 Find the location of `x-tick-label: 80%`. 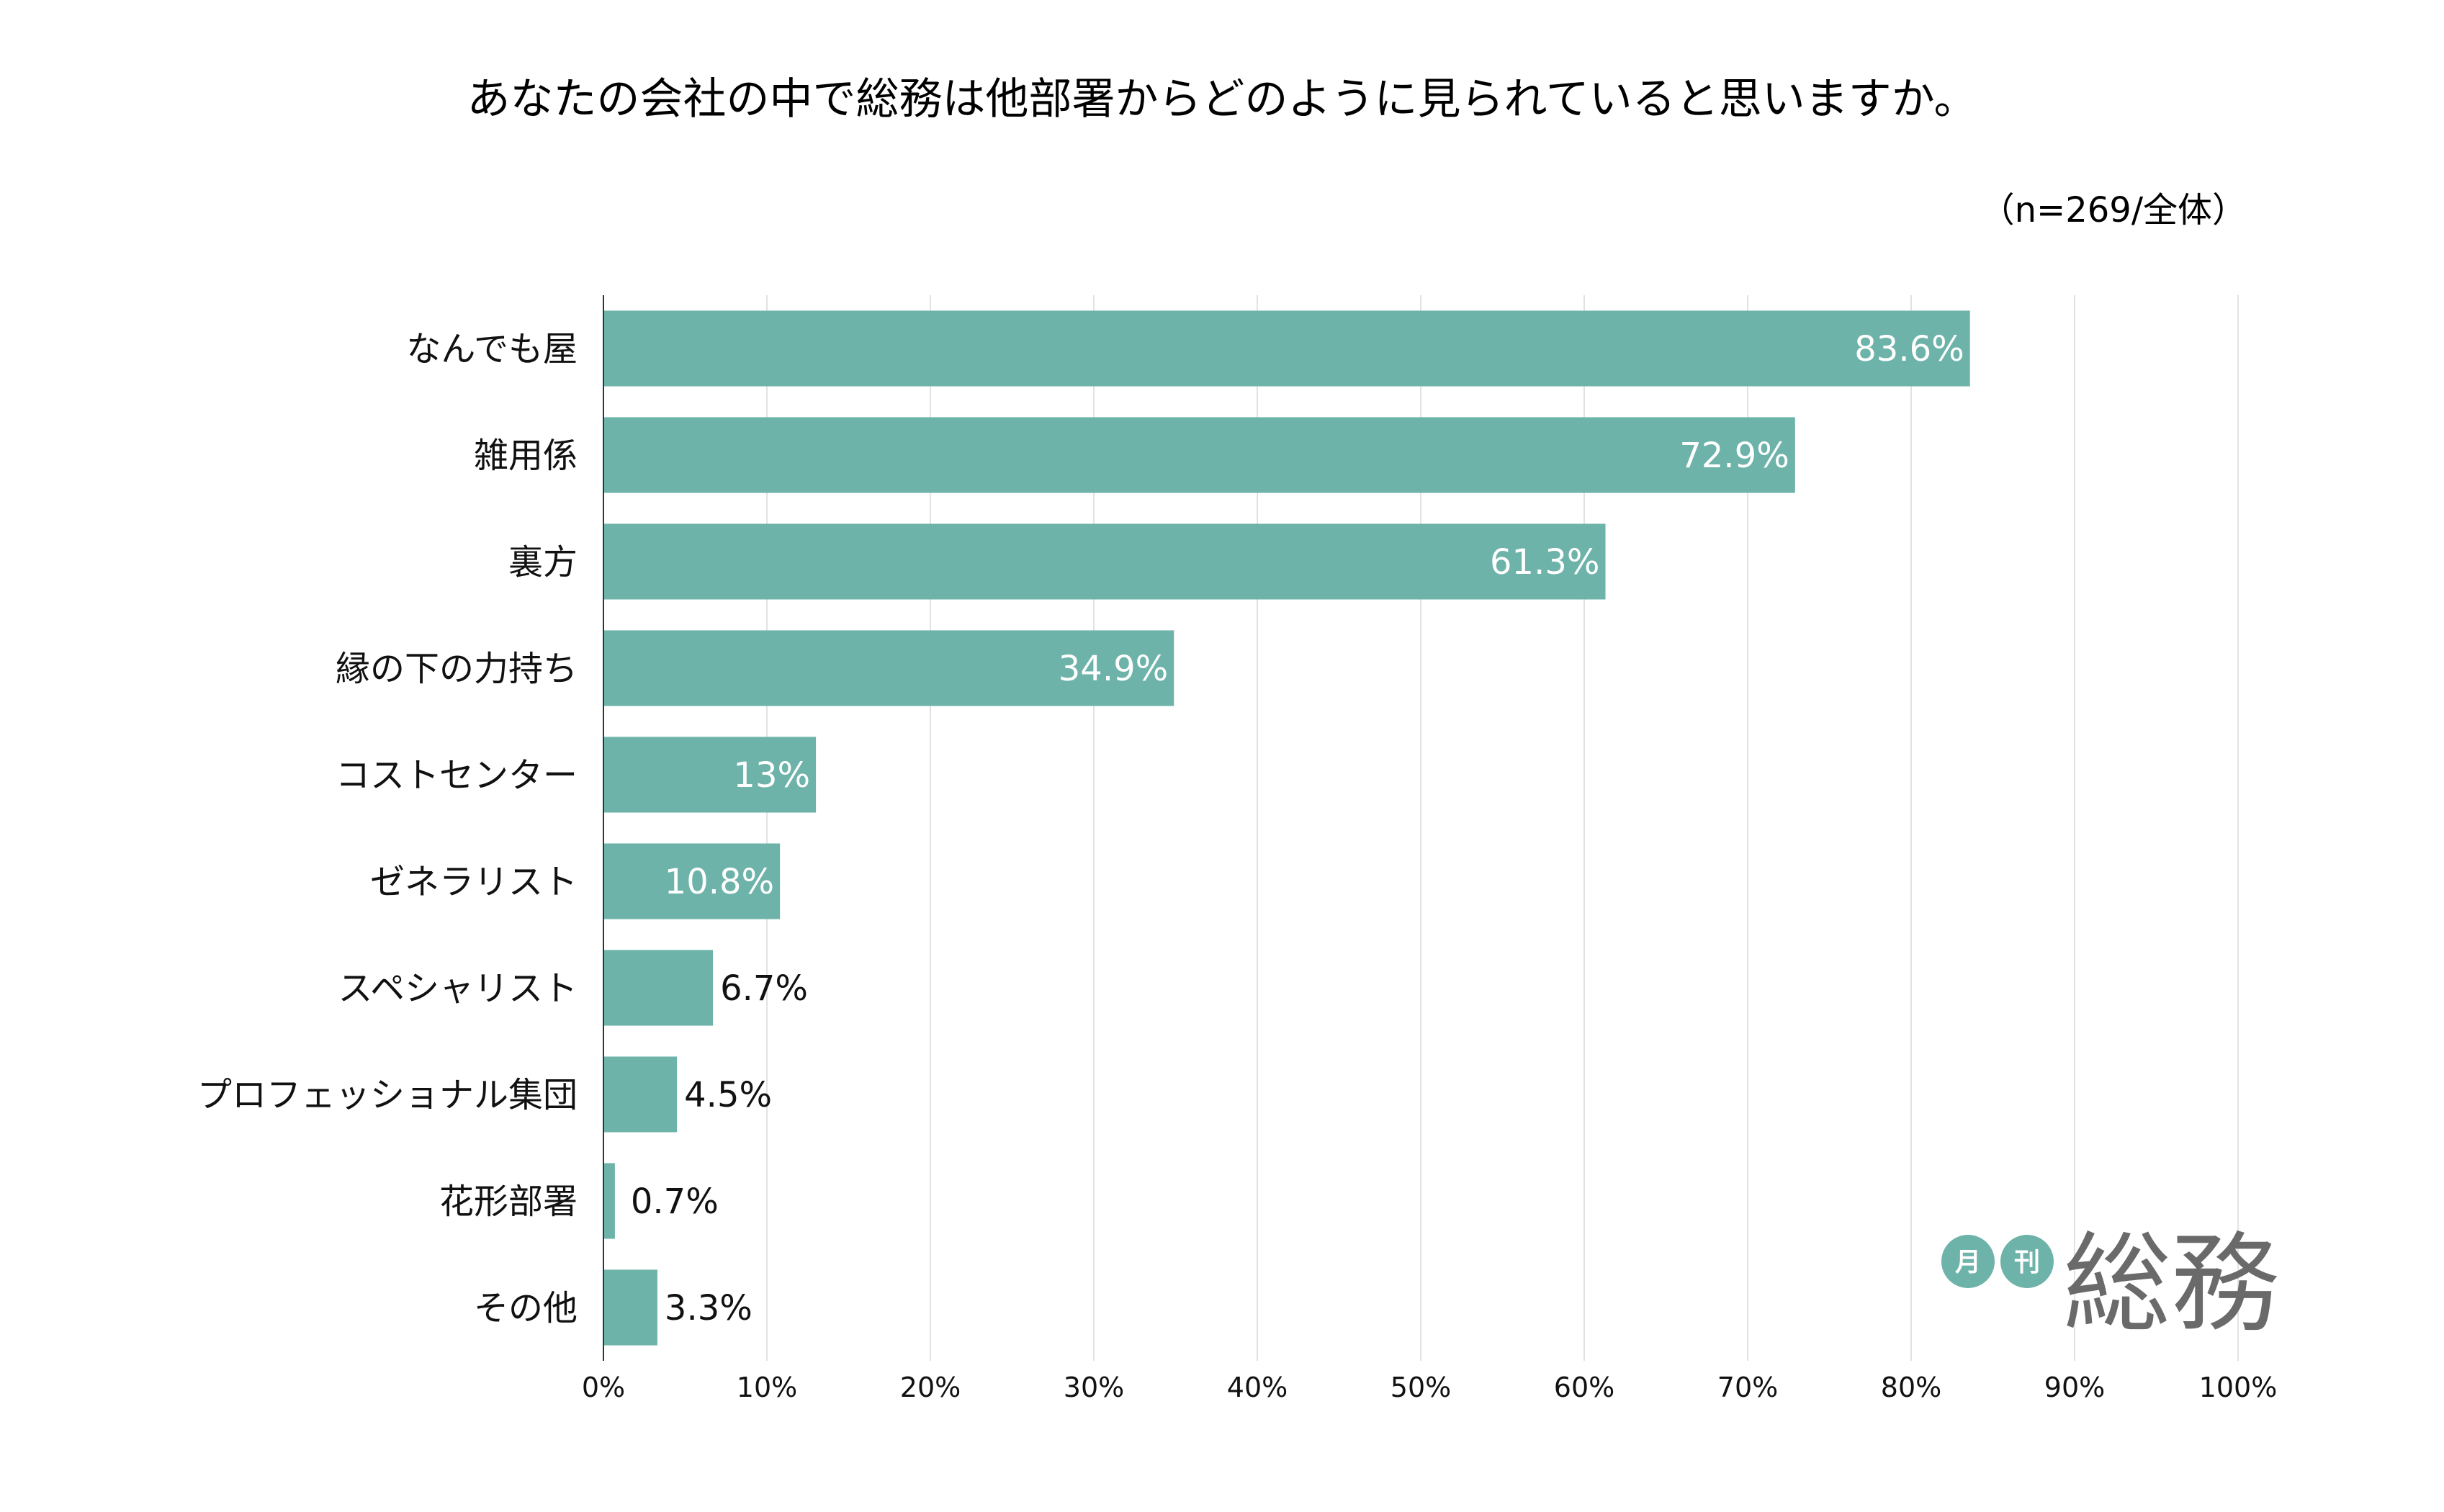

x-tick-label: 80% is located at coordinates (1911, 1387).